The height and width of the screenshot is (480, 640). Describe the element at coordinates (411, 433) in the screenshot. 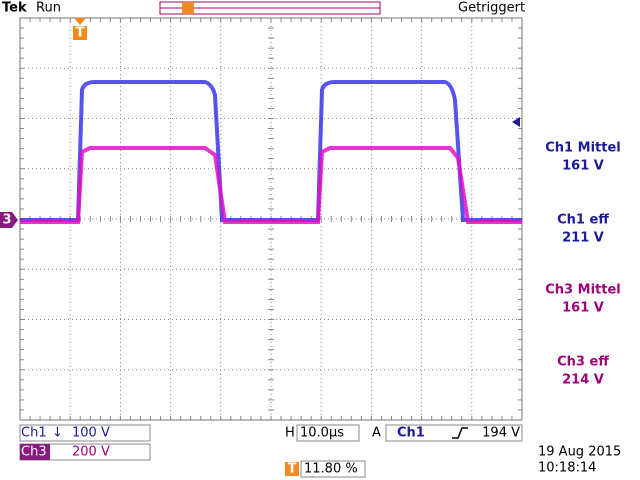

I see `trigger-source: Ch1` at that location.